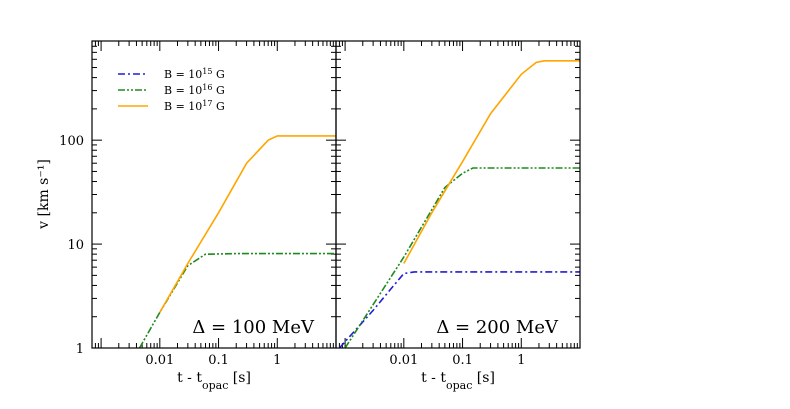 This screenshot has width=790, height=409. What do you see at coordinates (253, 327) in the screenshot?
I see `delta-annotation: Δ = 100 MeV` at bounding box center [253, 327].